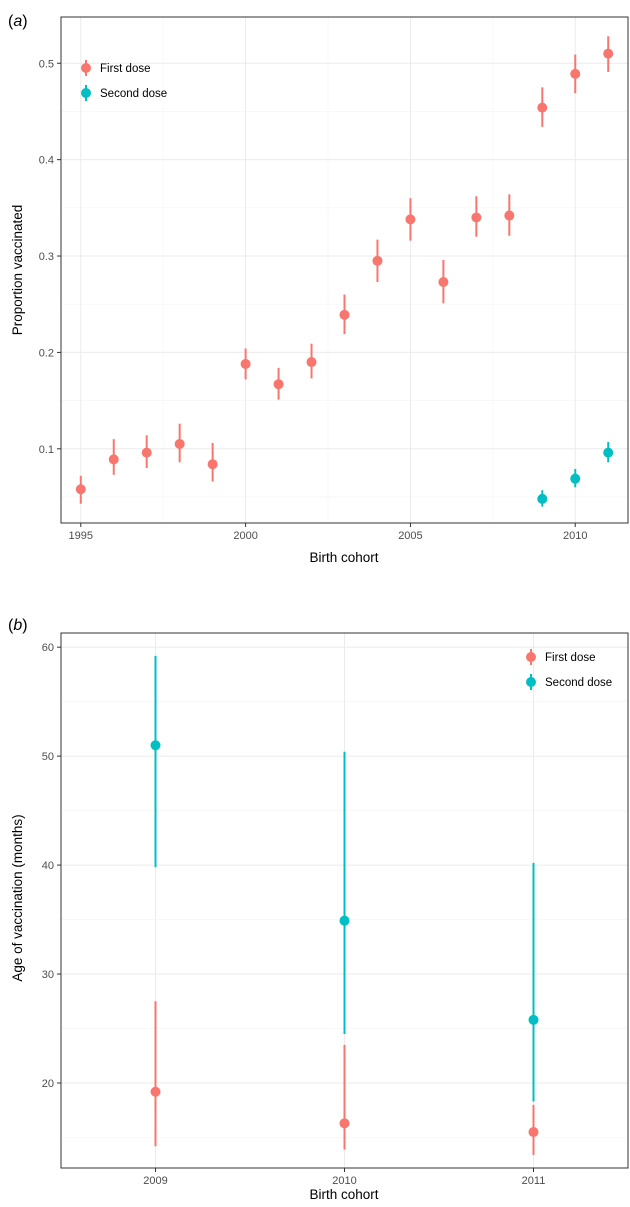 This screenshot has width=630, height=1207. What do you see at coordinates (146, 452) in the screenshot?
I see `point-first-dose-1997` at bounding box center [146, 452].